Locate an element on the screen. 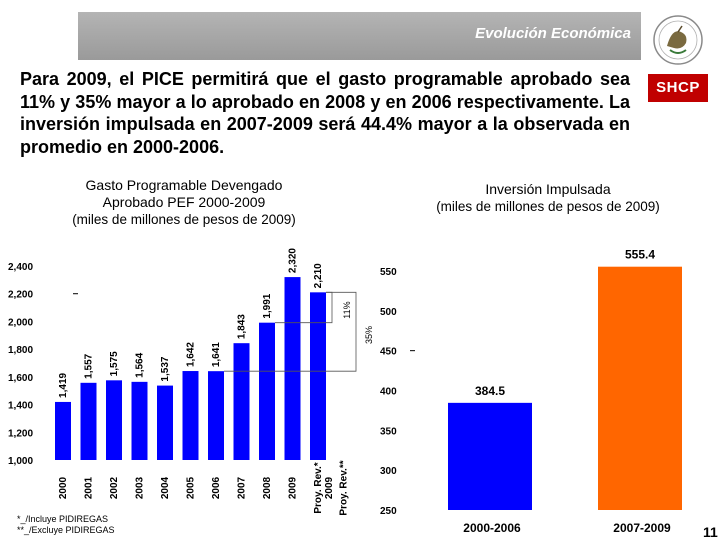  bar-value-label: 384.5 is located at coordinates (490, 391).